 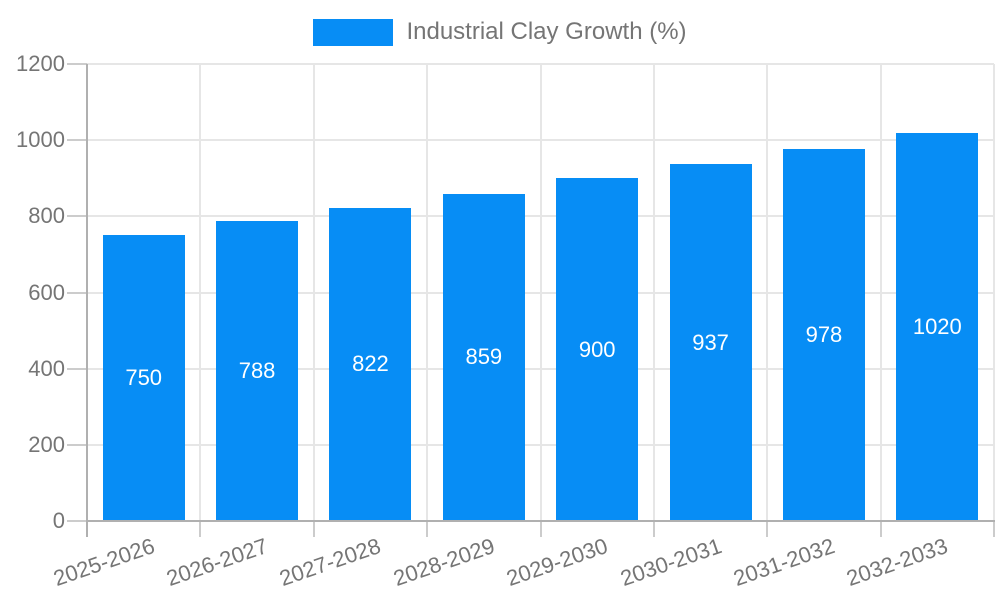 What do you see at coordinates (46, 292) in the screenshot?
I see `y-axis-label: 600` at bounding box center [46, 292].